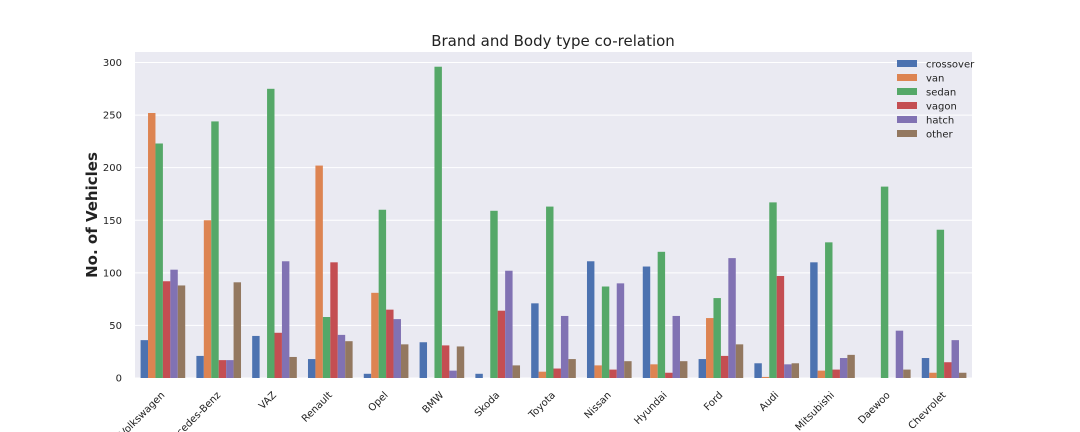 Image resolution: width=1080 pixels, height=432 pixels. Describe the element at coordinates (174, 323) in the screenshot. I see `bar-hatch-volkswagen` at that location.